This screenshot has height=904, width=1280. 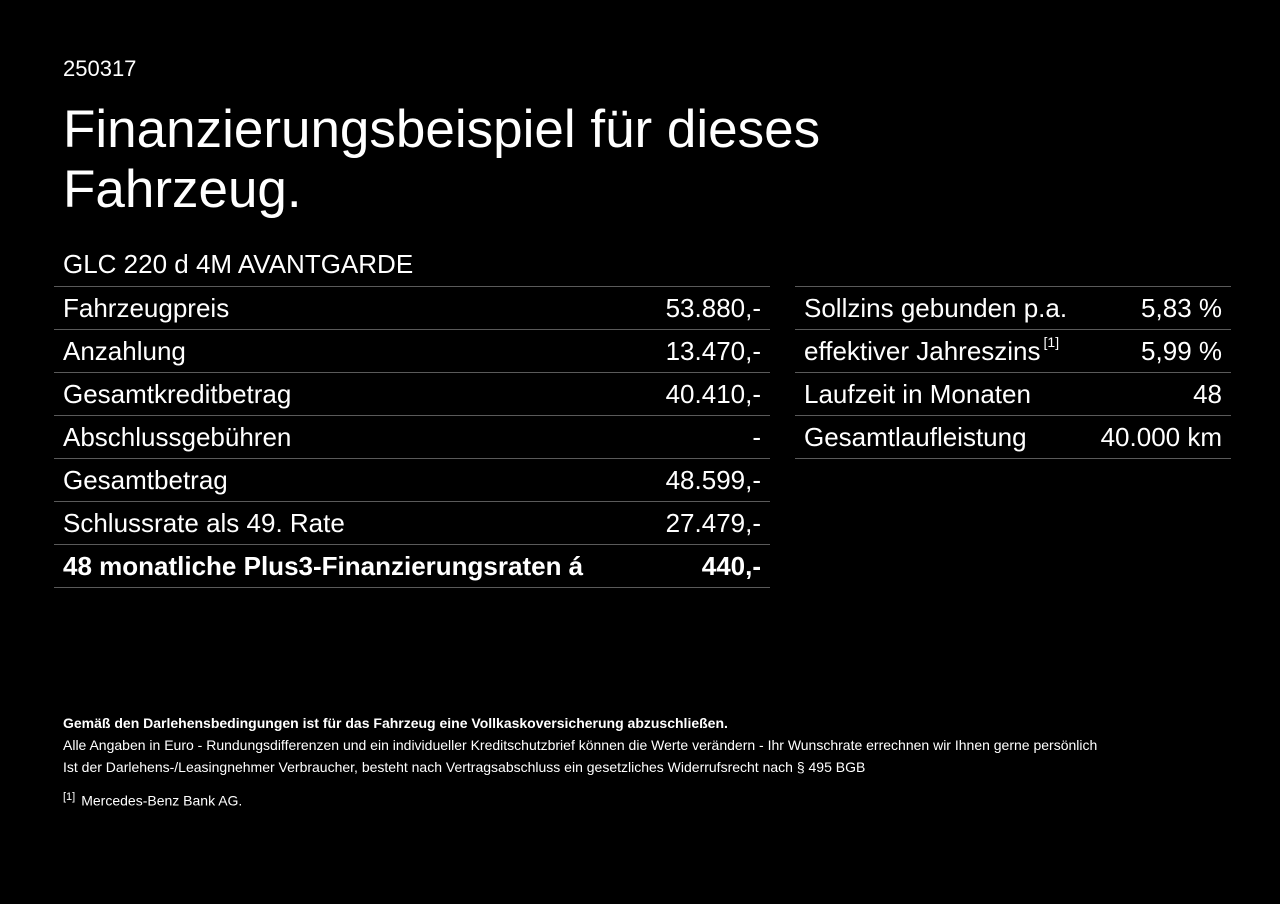 I want to click on footnote-marker: [1], so click(x=69, y=797).